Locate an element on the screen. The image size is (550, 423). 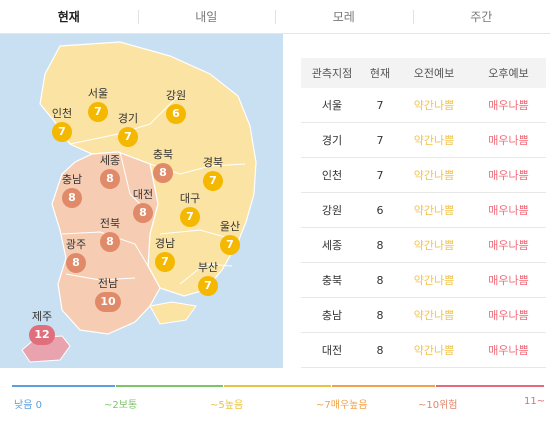
legend-bar-very-high is located at coordinates (383, 386).